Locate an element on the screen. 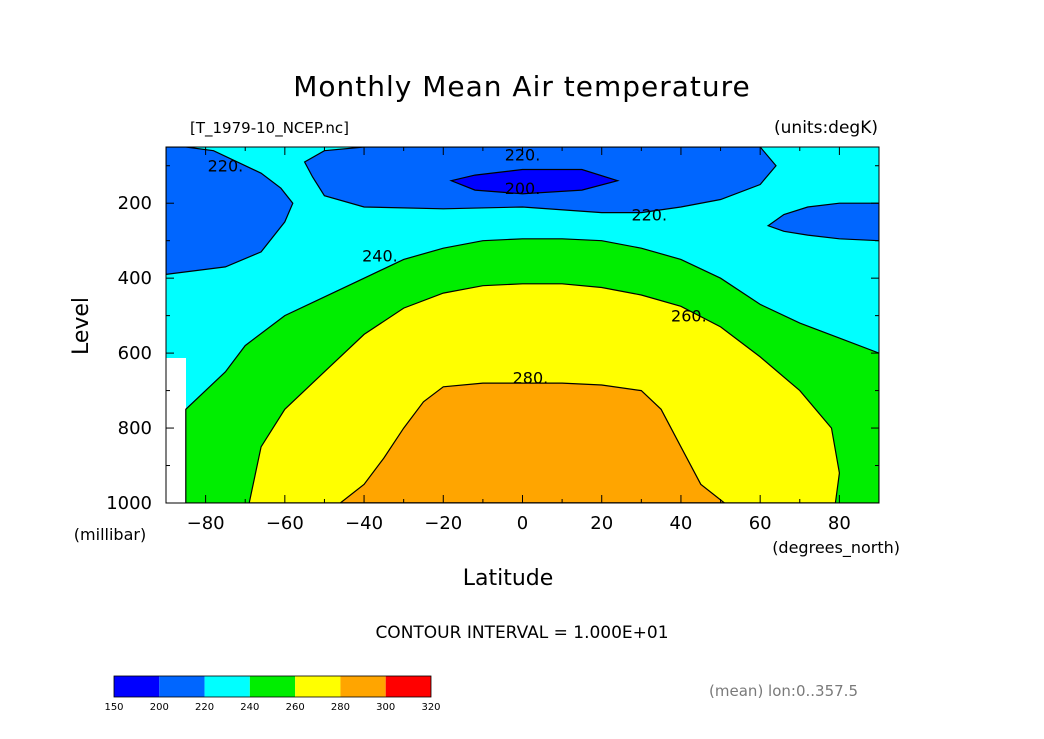 The image size is (1044, 739). colorbar-label-3: 240 is located at coordinates (249, 707).